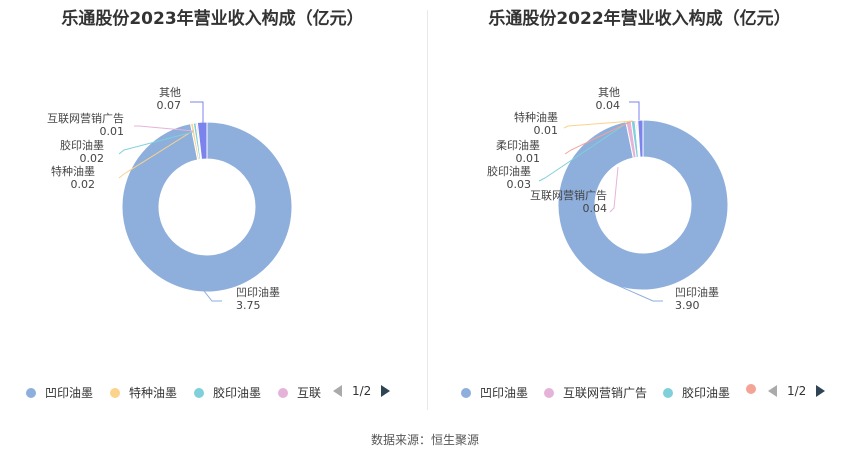 Image resolution: width=850 pixels, height=459 pixels. I want to click on chart-title: 乐通股份2022年营业收入构成（亿元）, so click(639, 19).